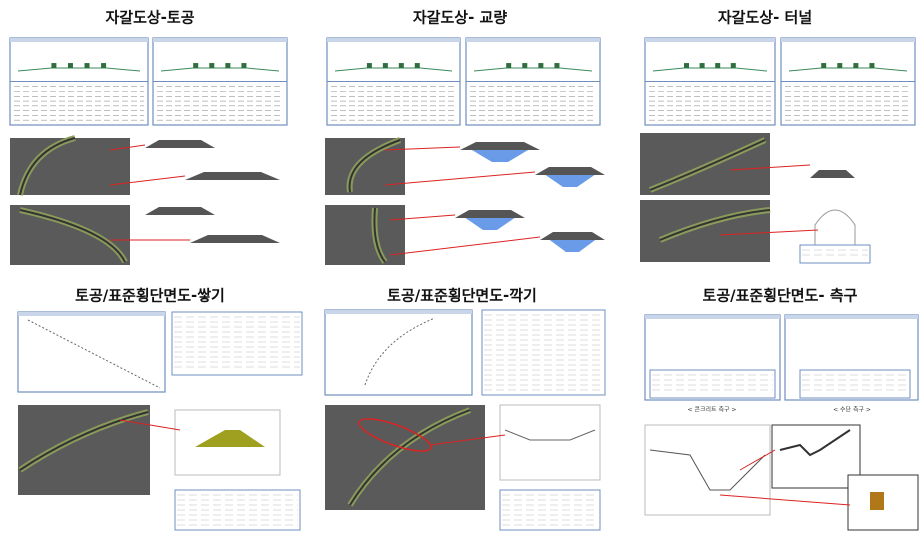  I want to click on panel-title: 토공/표준횡단면도-깍기, so click(462, 296).